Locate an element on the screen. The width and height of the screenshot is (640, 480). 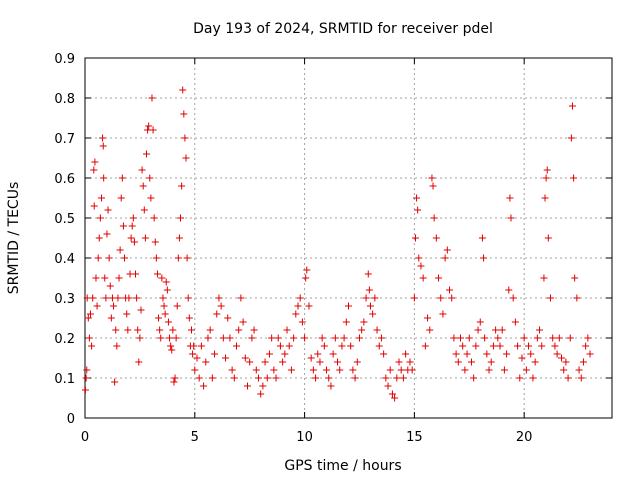
y-axis-label: SRMTID / TECUs is located at coordinates (14, 238).